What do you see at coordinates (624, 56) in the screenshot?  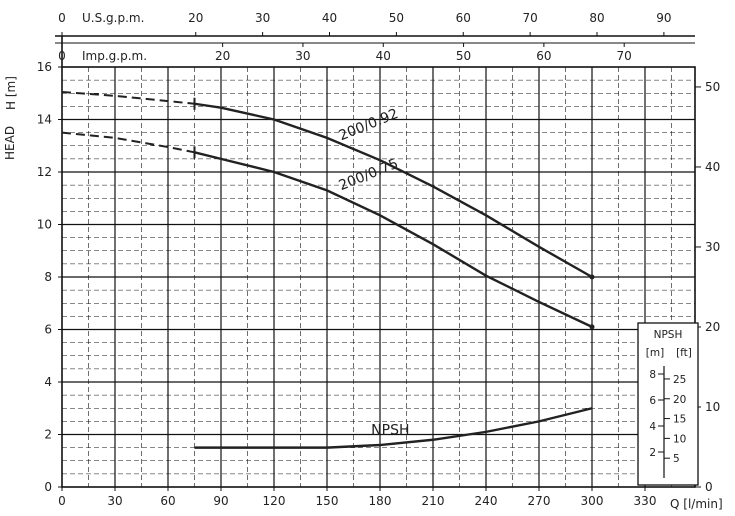 I see `imp-gpm-tick-label: 70` at bounding box center [624, 56].